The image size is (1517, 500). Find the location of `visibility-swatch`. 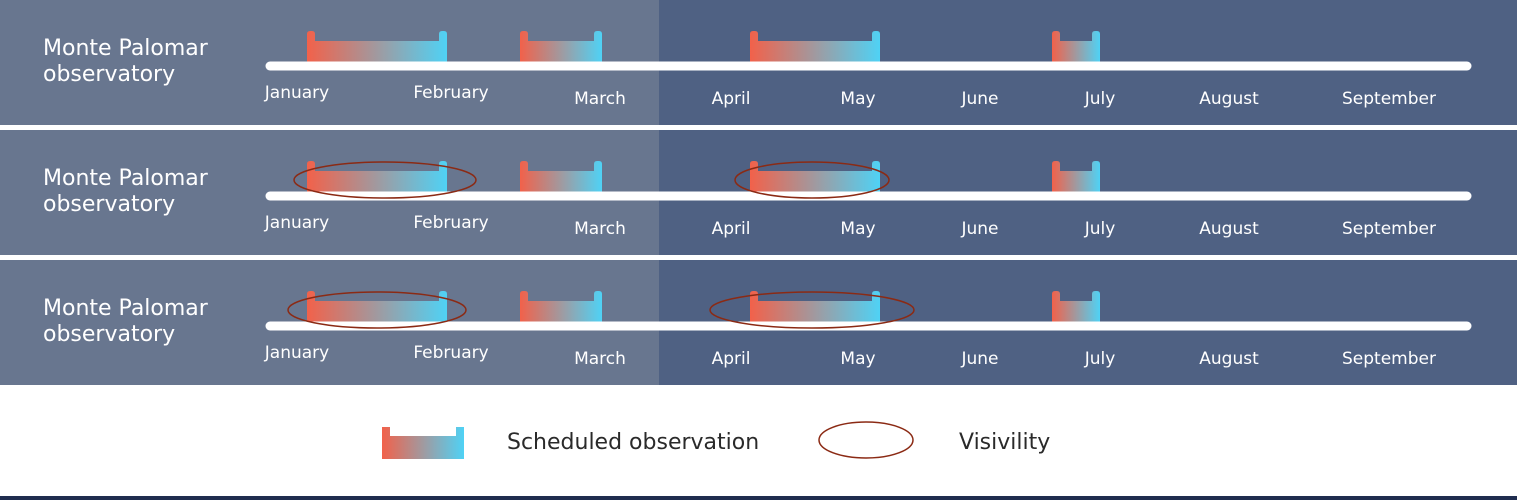

visibility-swatch is located at coordinates (866, 440).